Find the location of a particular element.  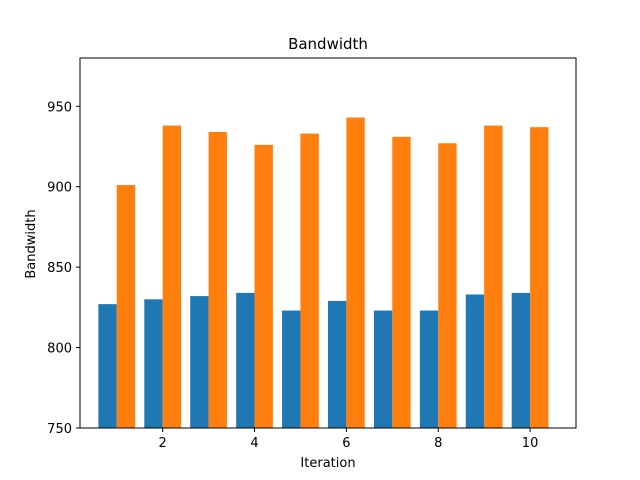

y-tick-label: 900 is located at coordinates (59, 188).